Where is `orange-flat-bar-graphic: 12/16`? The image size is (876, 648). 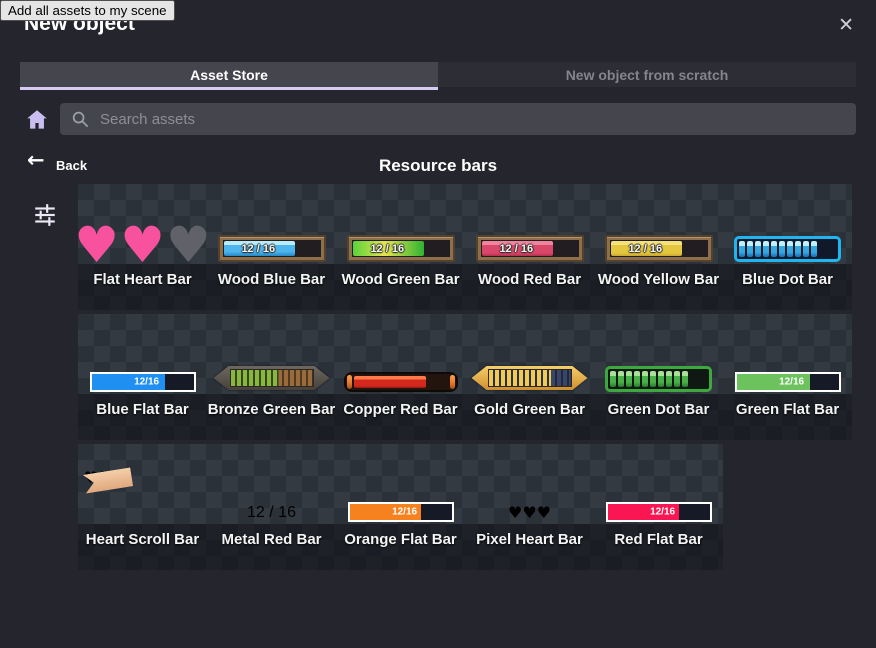 orange-flat-bar-graphic: 12/16 is located at coordinates (400, 512).